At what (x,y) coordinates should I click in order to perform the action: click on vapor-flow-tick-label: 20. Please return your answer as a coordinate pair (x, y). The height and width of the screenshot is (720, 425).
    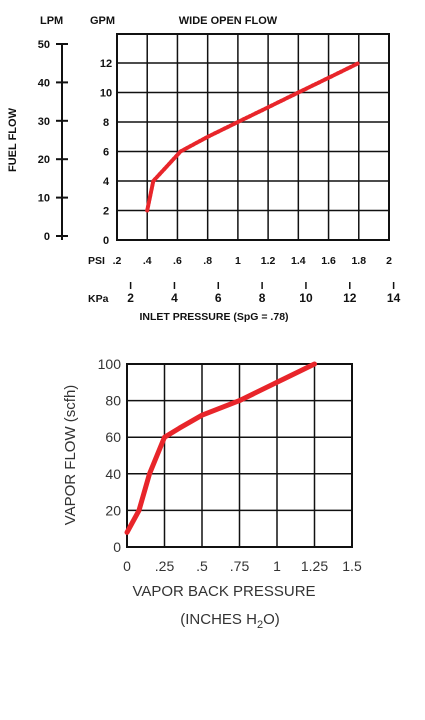
    Looking at the image, I should click on (113, 510).